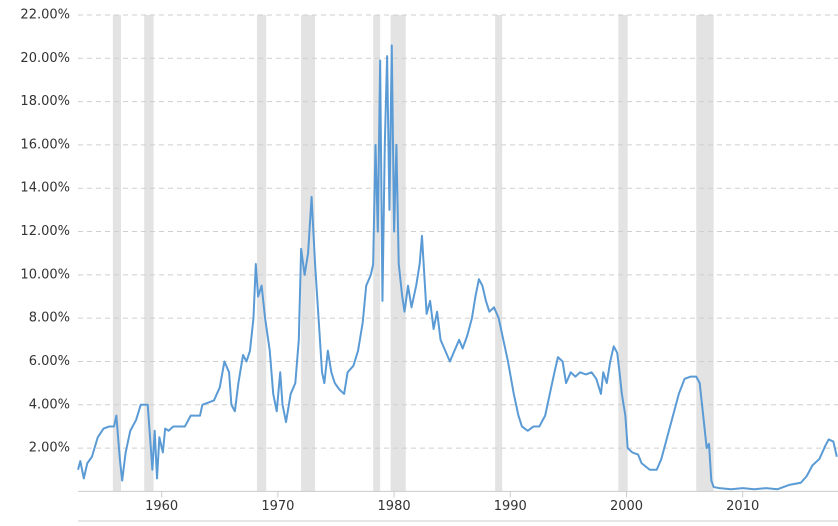 The width and height of the screenshot is (838, 526). I want to click on x-tick-label: 2000, so click(626, 506).